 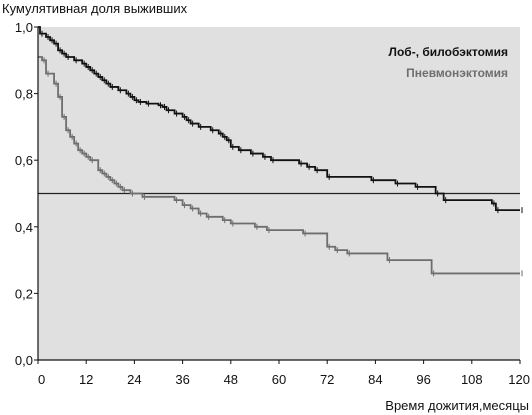 I want to click on x-tick-label: 24, so click(x=134, y=379).